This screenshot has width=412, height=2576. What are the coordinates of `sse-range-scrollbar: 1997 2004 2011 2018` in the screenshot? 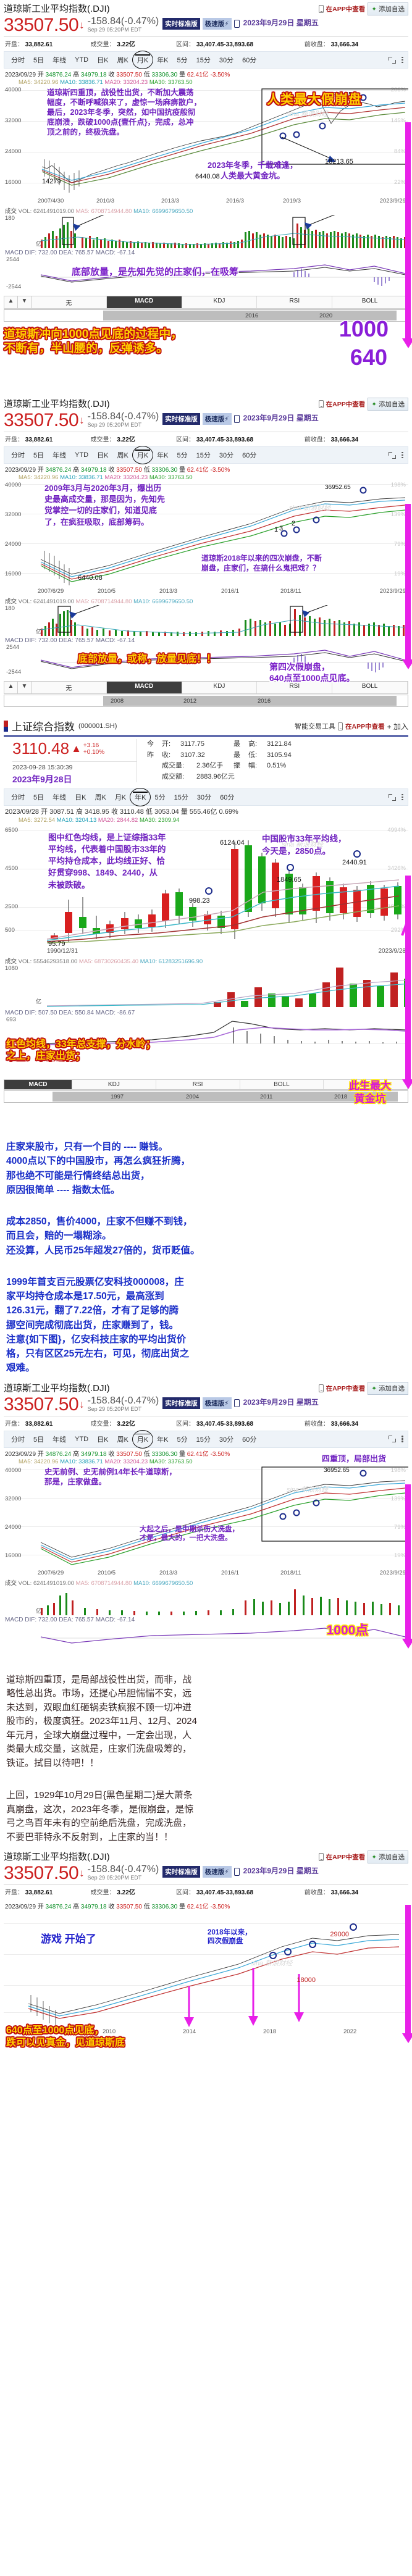 It's located at (206, 1096).